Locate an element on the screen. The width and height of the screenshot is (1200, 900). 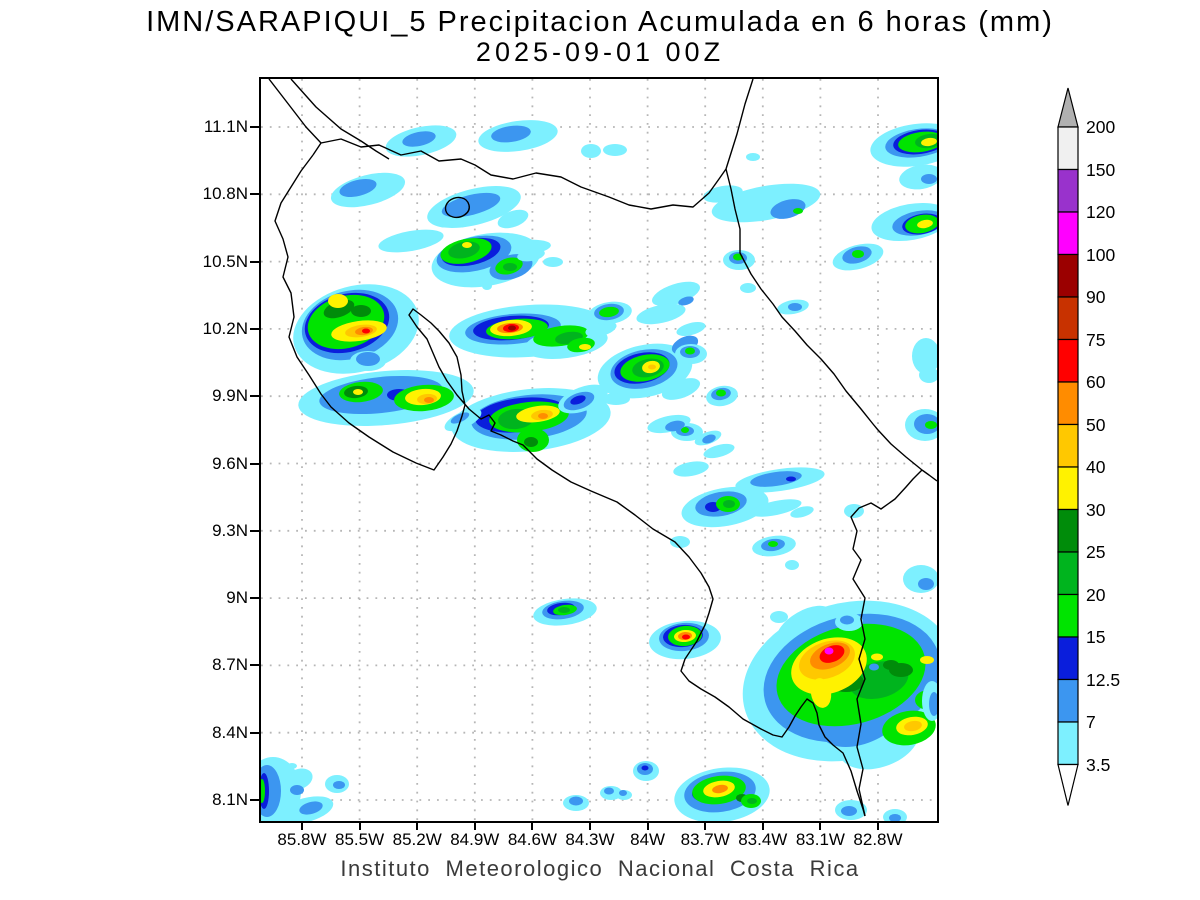
lon-tick-label: 84.6W is located at coordinates (532, 839).